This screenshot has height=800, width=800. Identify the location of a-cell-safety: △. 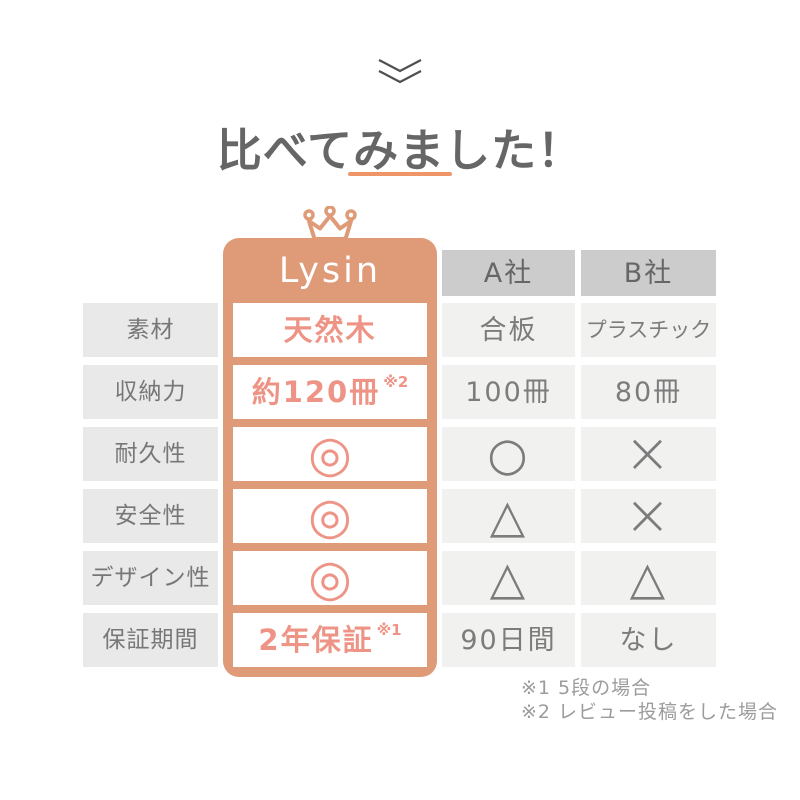
(508, 516).